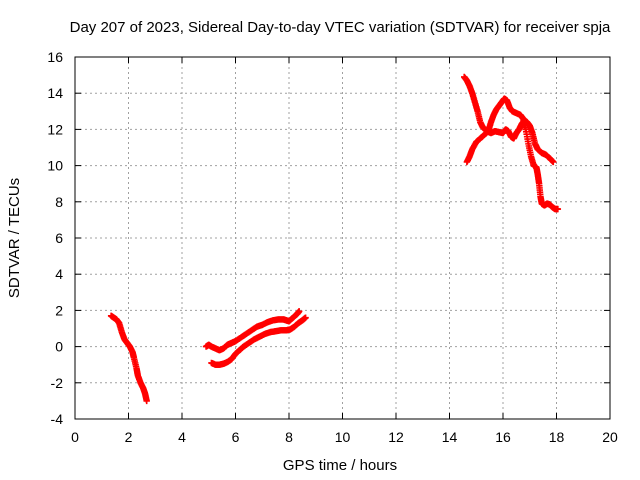 This screenshot has width=640, height=480. What do you see at coordinates (55, 93) in the screenshot?
I see `y-tick-label: 14` at bounding box center [55, 93].